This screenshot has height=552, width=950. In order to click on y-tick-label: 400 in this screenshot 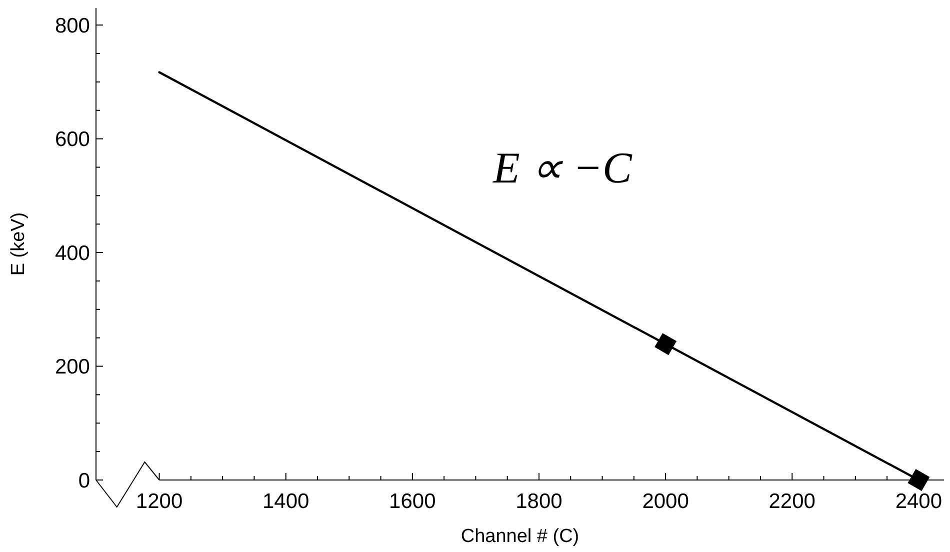, I will do `click(72, 253)`.